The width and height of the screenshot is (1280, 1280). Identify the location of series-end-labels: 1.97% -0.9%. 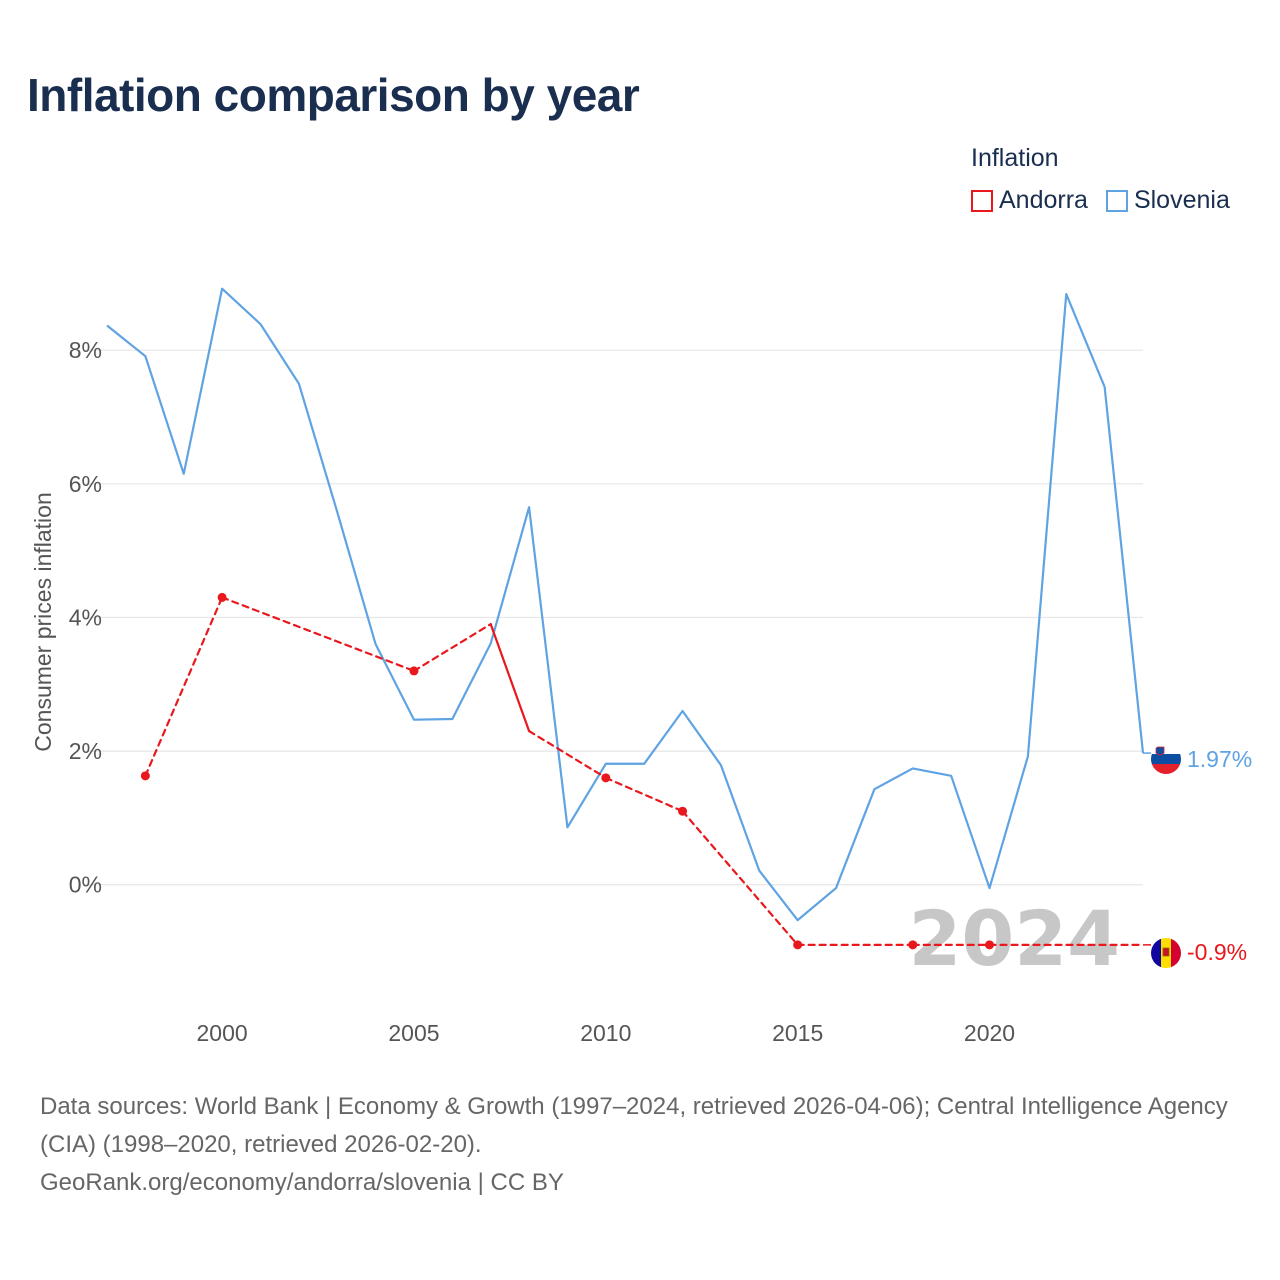
(1201, 856).